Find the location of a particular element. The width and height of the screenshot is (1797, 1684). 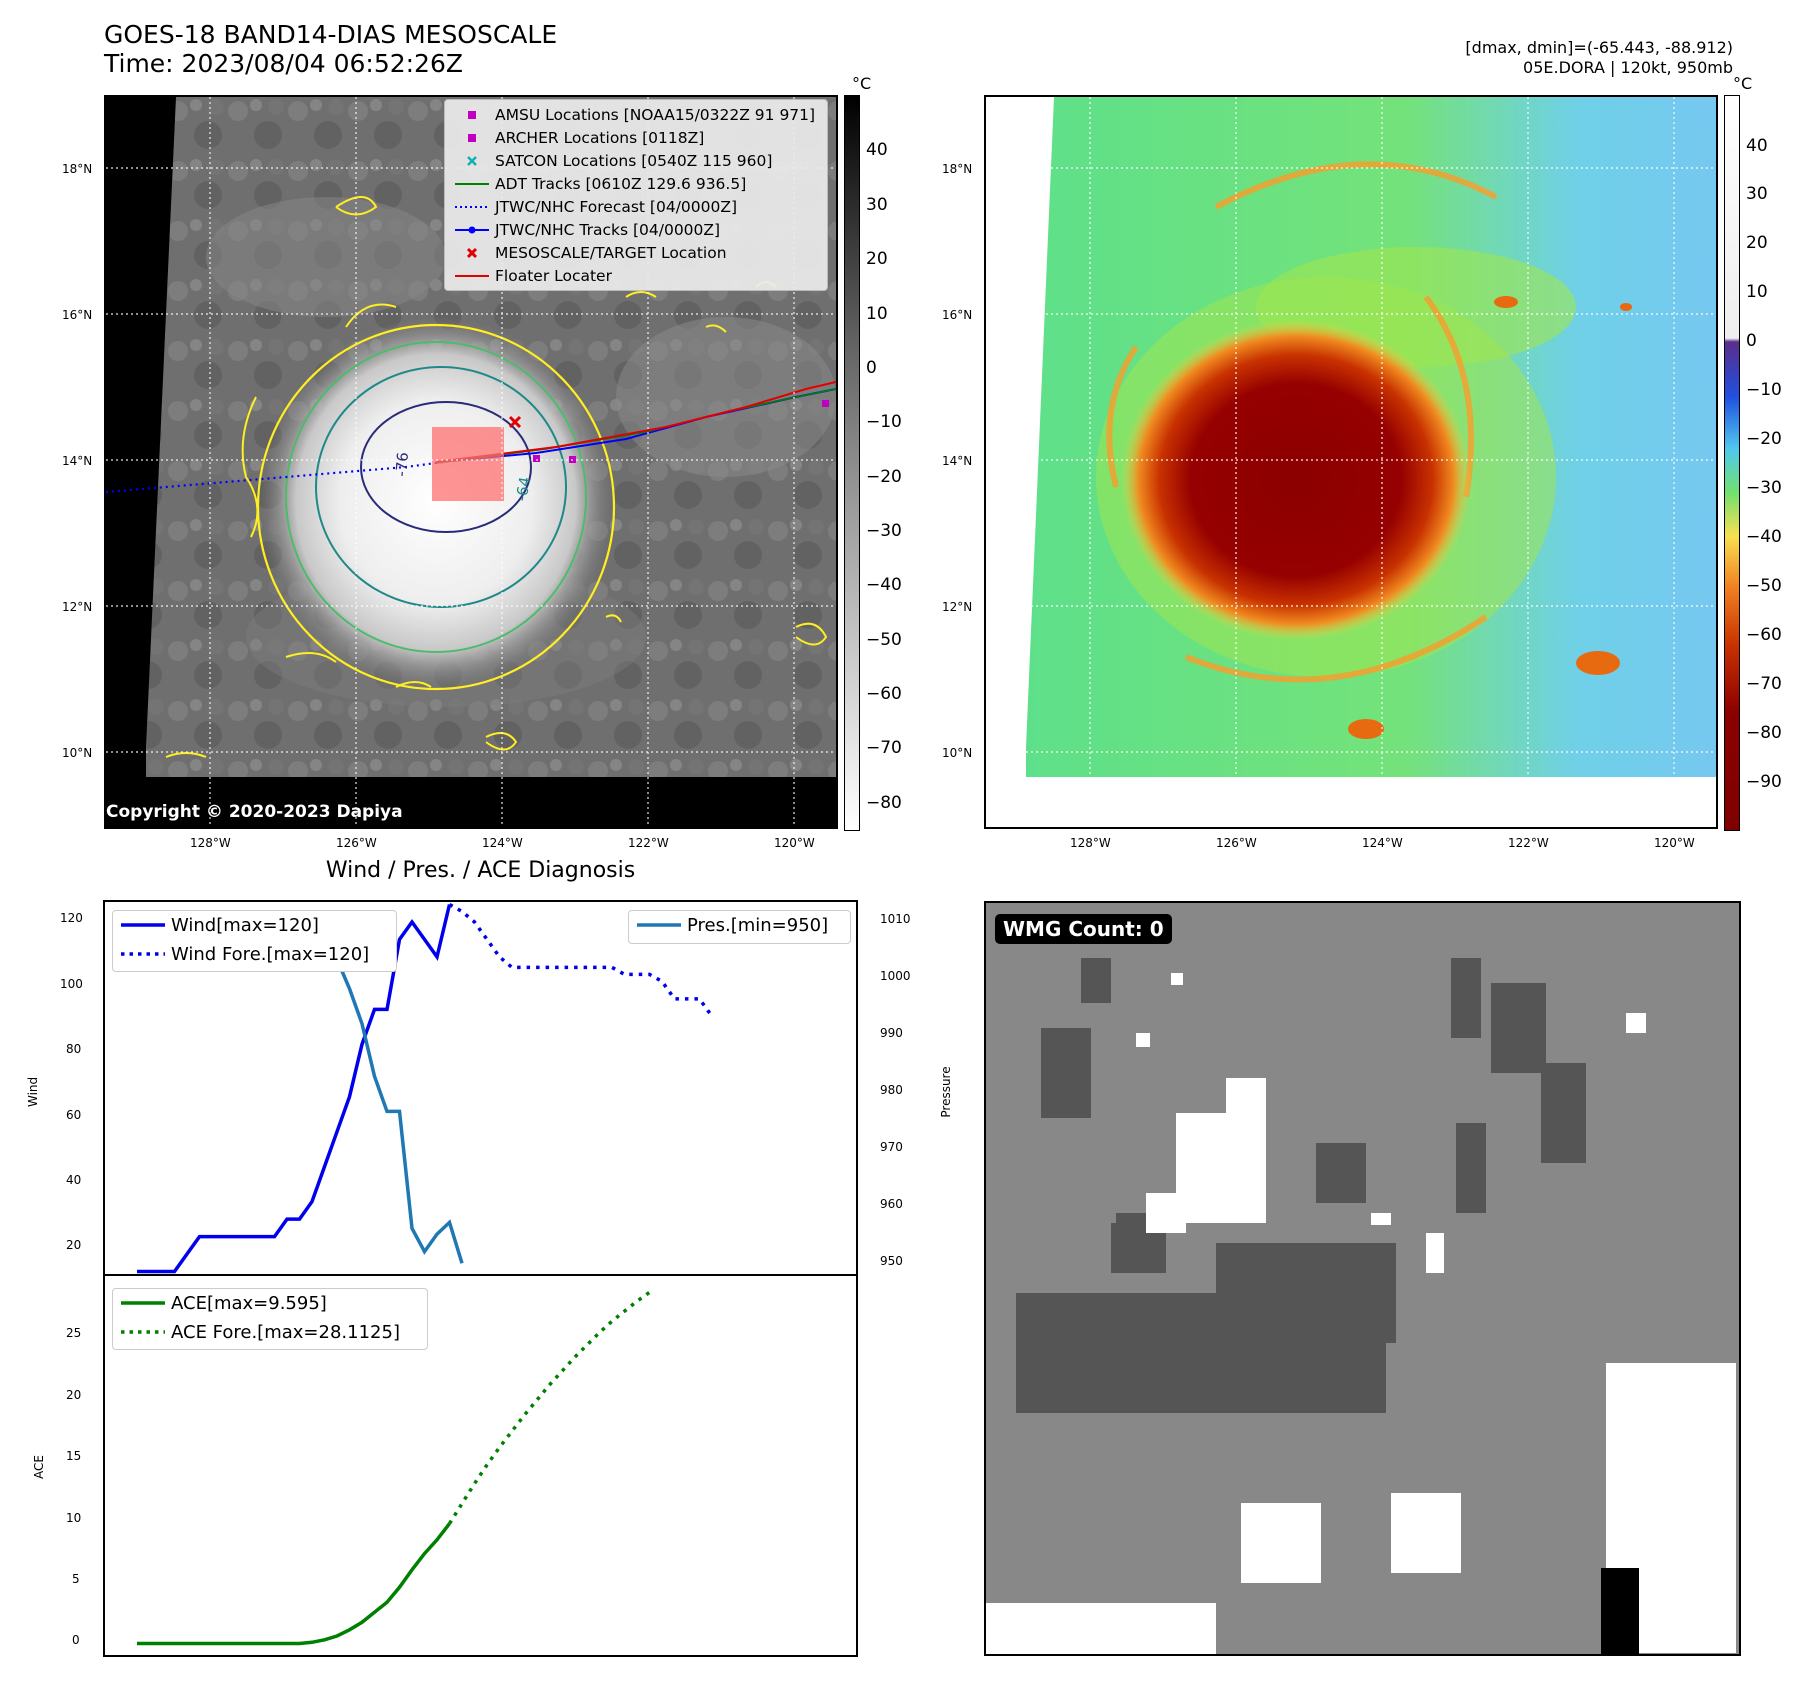

title-line-1: GOES-18 BAND14-DIAS MESOSCALE is located at coordinates (331, 34).